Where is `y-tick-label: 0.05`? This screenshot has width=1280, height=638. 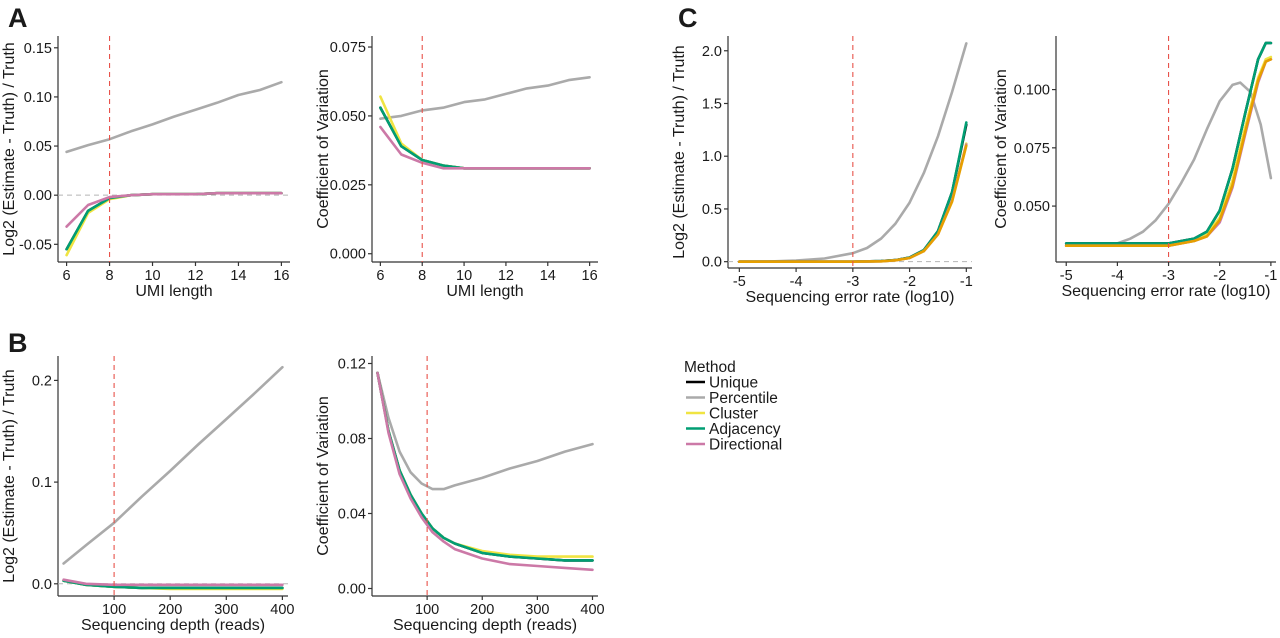 y-tick-label: 0.05 is located at coordinates (38, 147).